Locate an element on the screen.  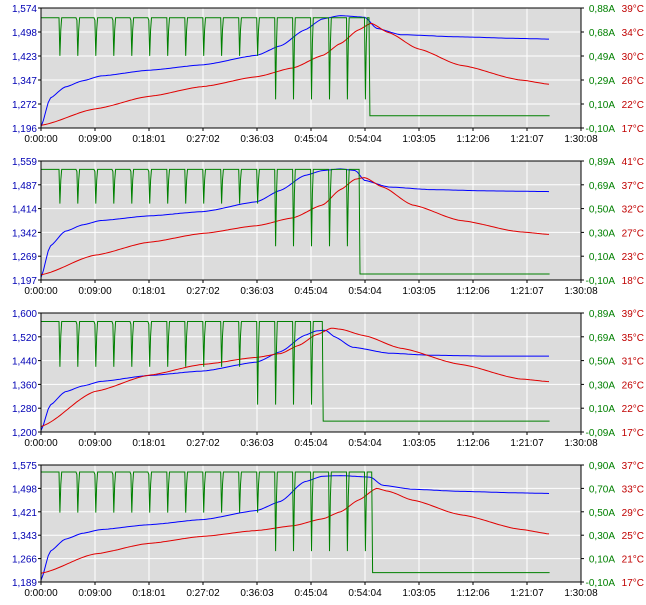
y3-tick-label: 32°C is located at coordinates (633, 210).